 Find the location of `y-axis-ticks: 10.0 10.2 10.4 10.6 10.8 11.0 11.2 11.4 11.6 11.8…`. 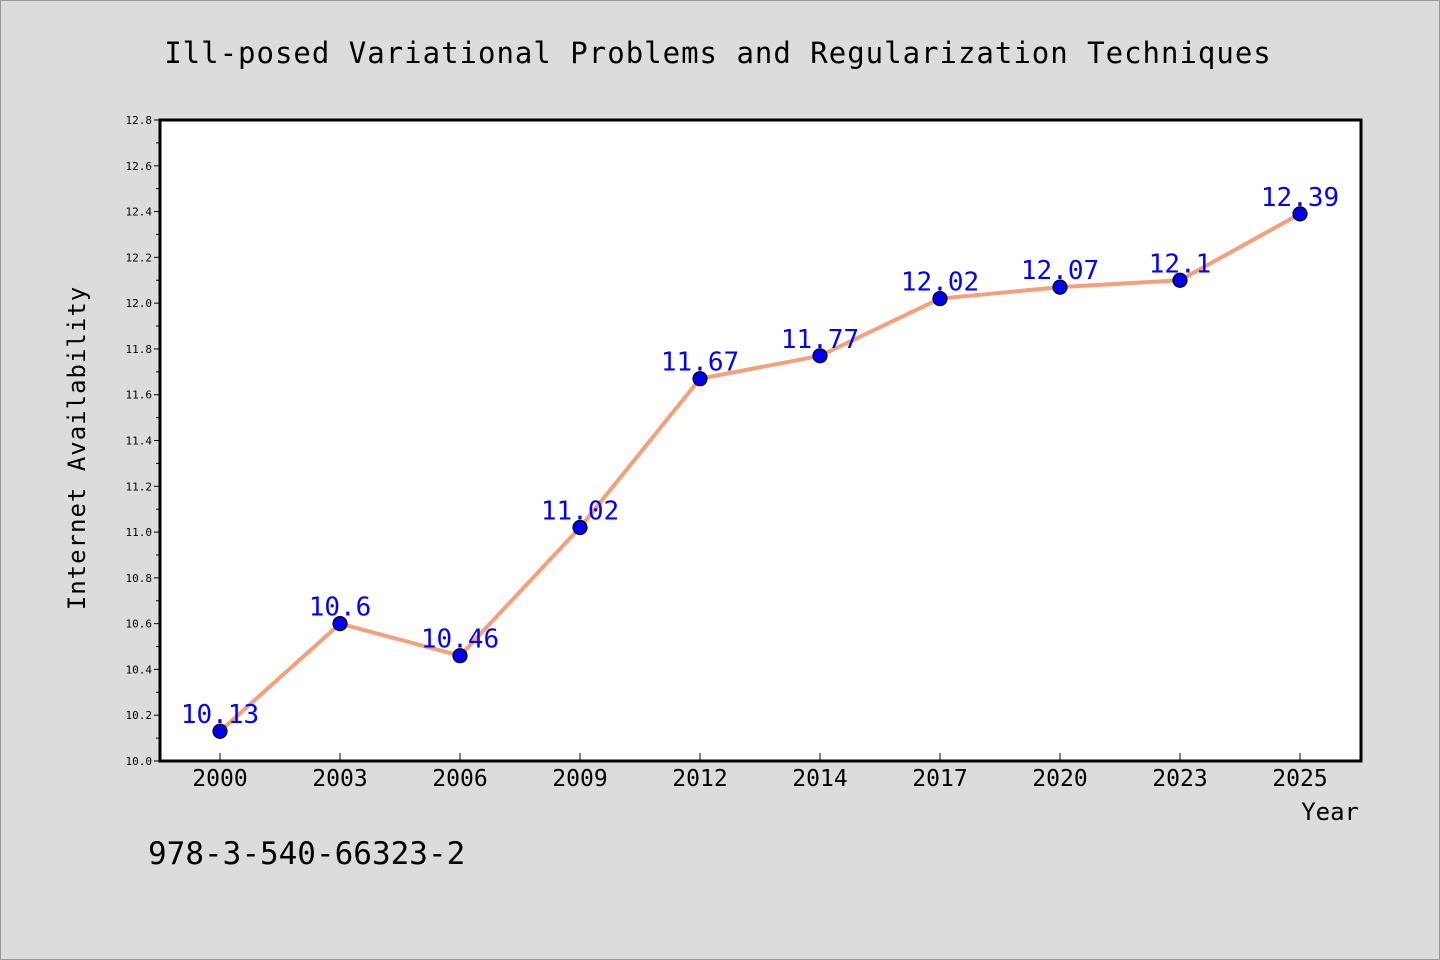

y-axis-ticks: 10.0 10.2 10.4 10.6 10.8 11.0 11.2 11.4 11.6 11.8… is located at coordinates (143, 441).